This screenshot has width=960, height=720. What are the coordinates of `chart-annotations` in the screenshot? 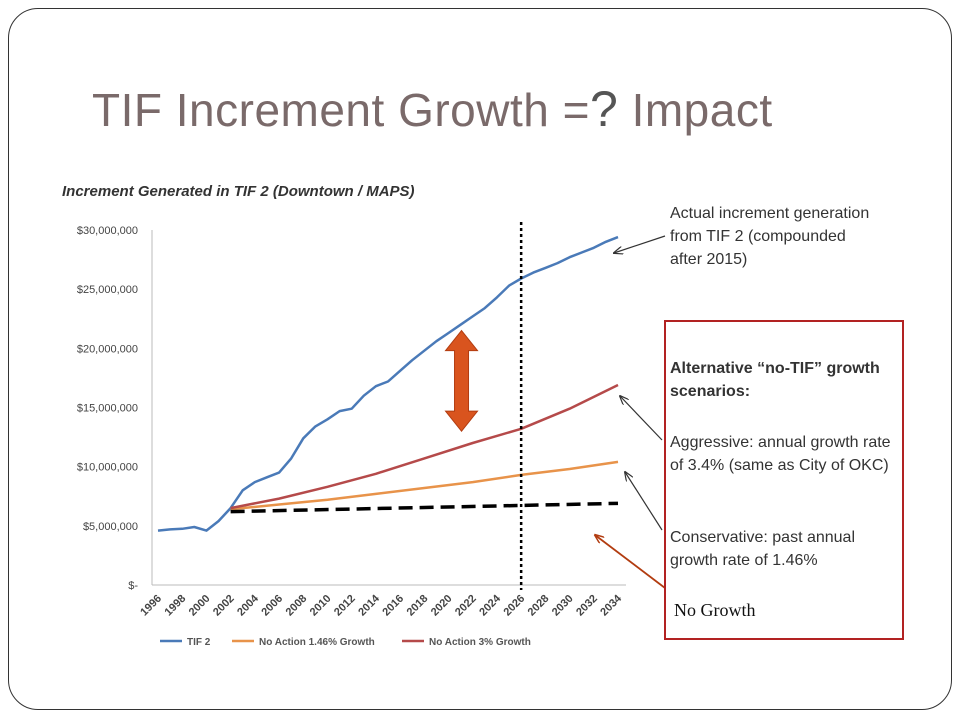 It's located at (555, 406).